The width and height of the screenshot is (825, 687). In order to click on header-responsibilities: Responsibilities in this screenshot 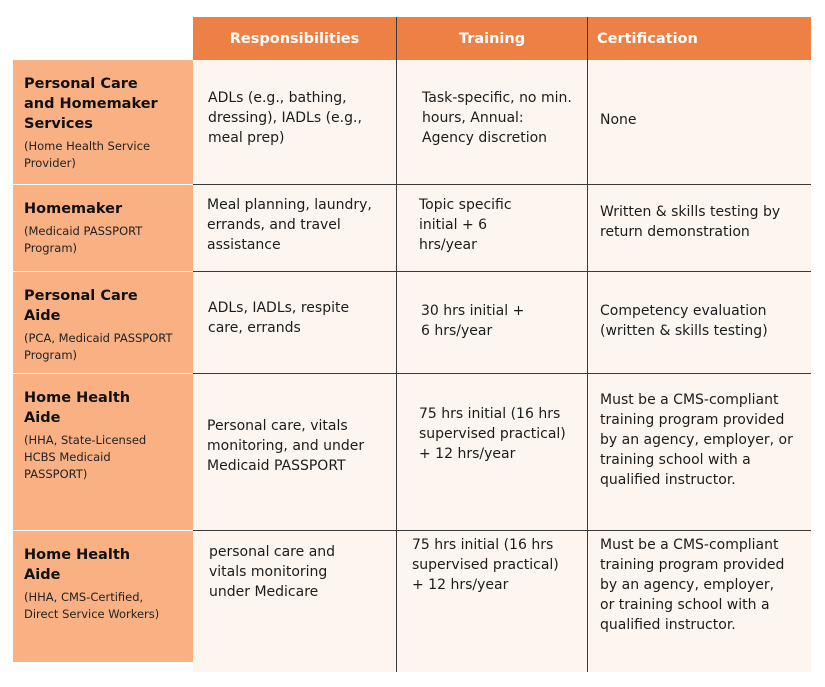, I will do `click(294, 38)`.